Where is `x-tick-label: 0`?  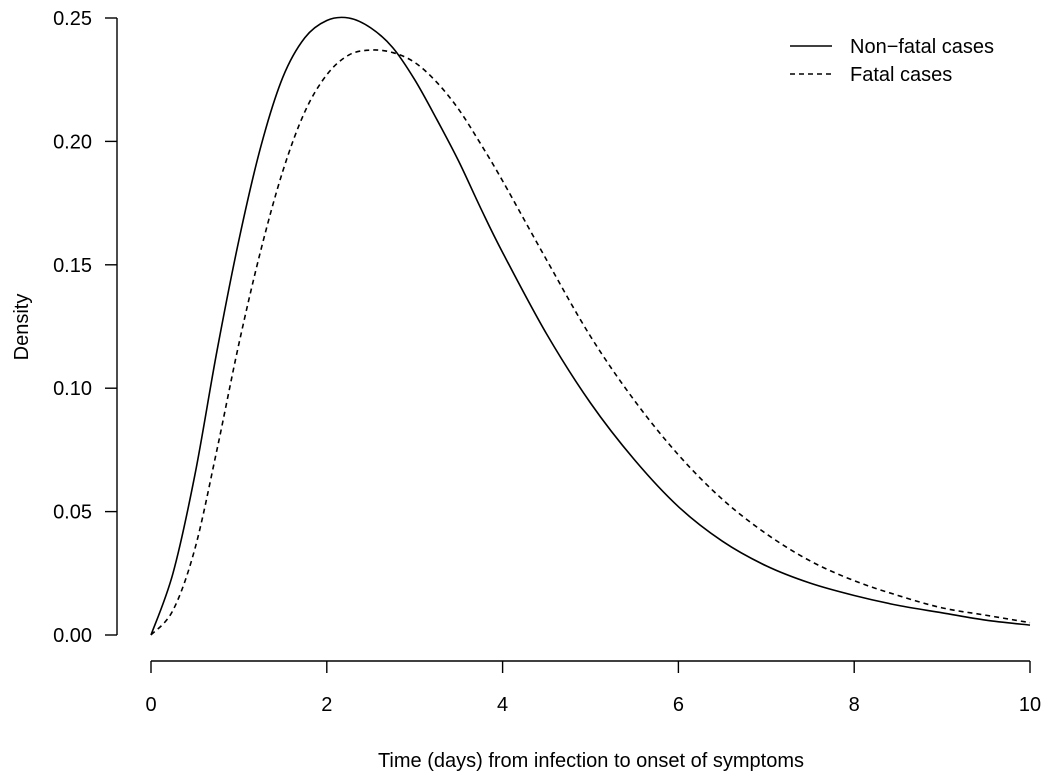 x-tick-label: 0 is located at coordinates (150, 705).